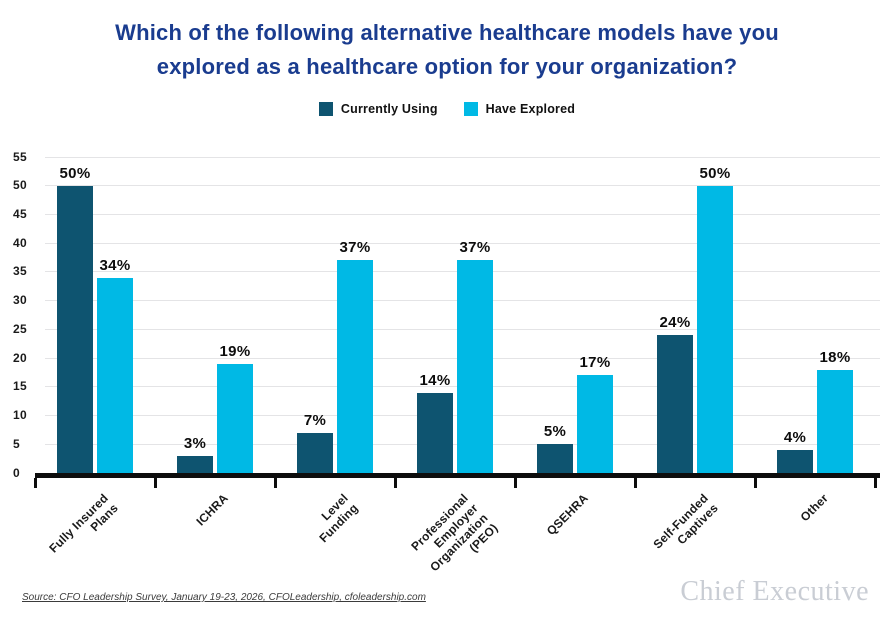 Image resolution: width=894 pixels, height=623 pixels. What do you see at coordinates (389, 109) in the screenshot?
I see `legend-label-currently-using: Currently Using` at bounding box center [389, 109].